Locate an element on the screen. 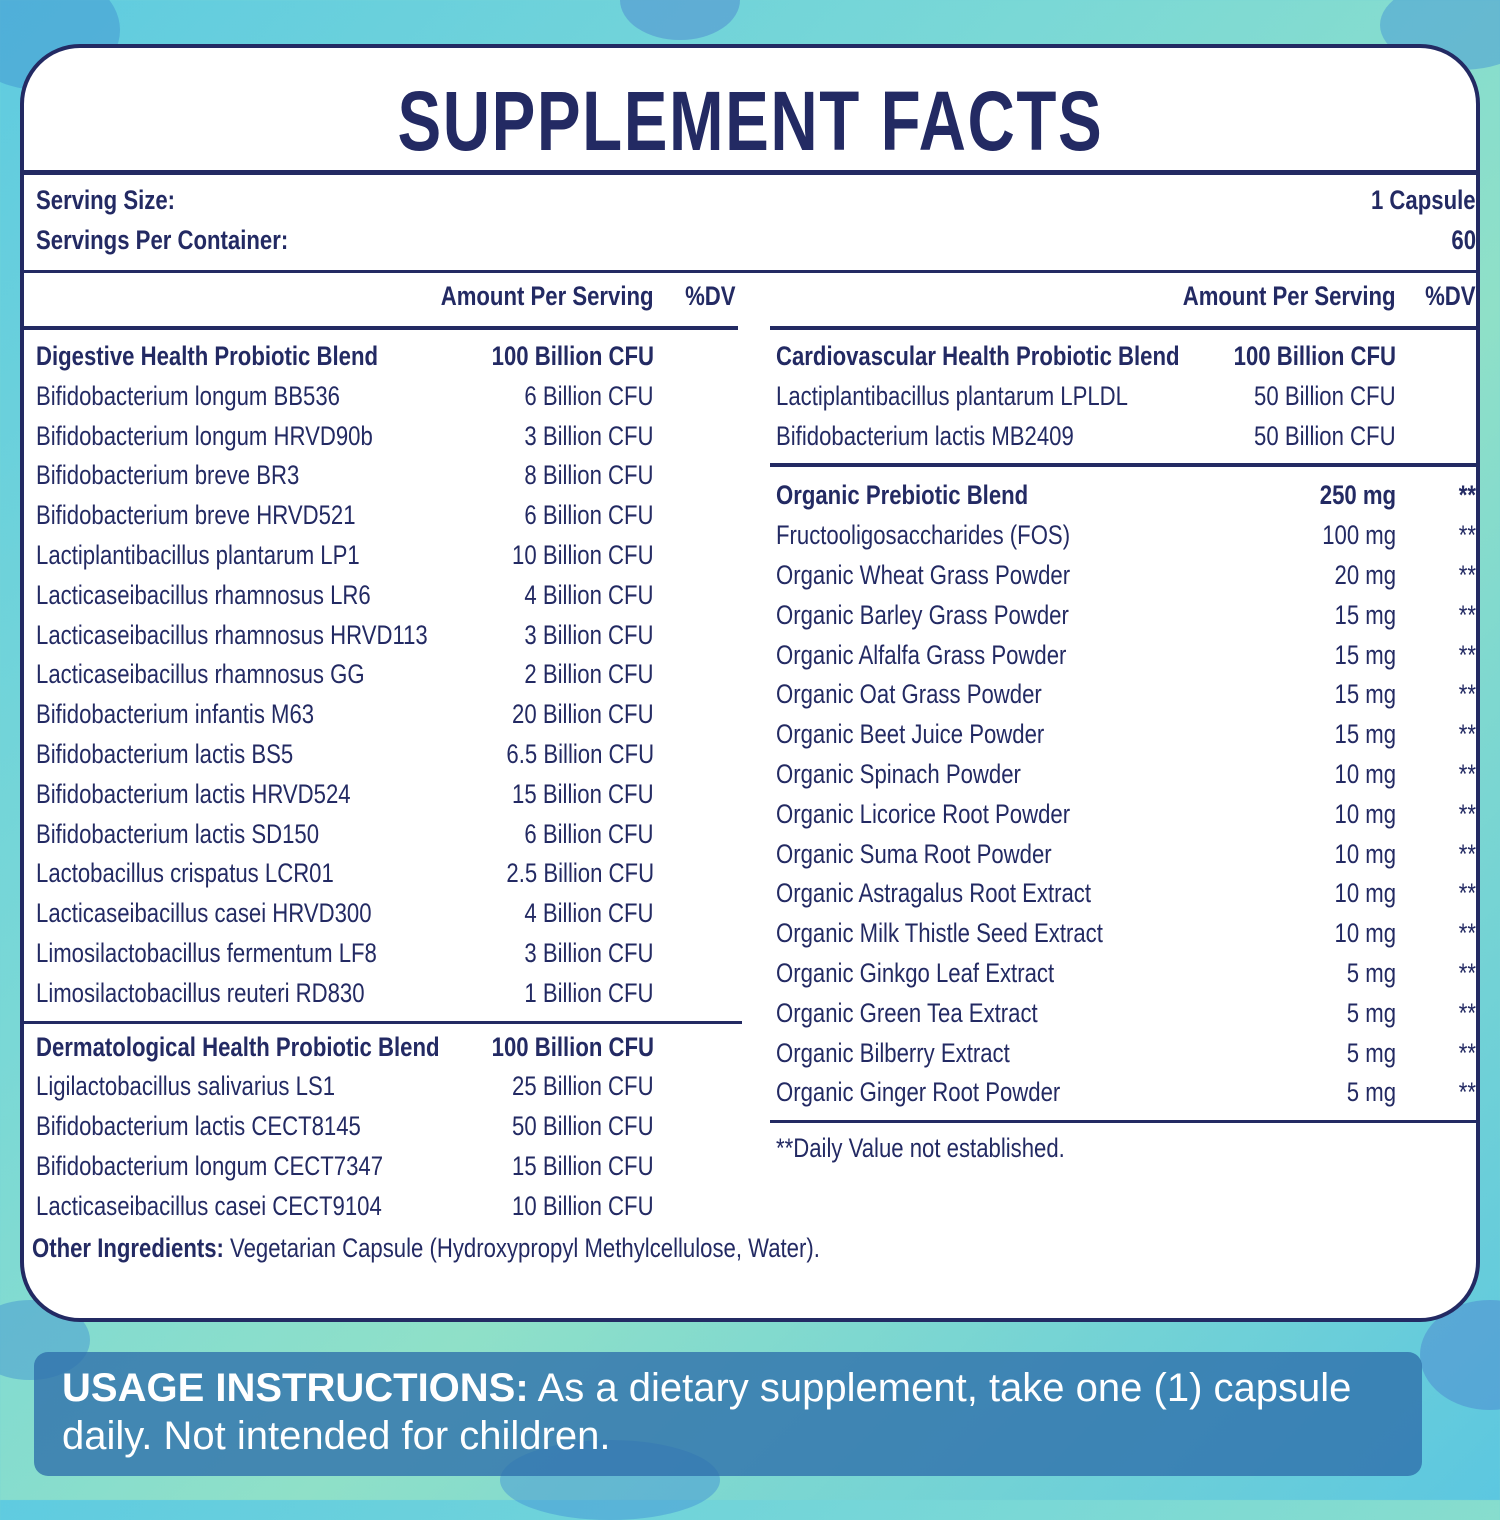  ingredient-amount: 25 Billion CFU is located at coordinates (583, 1086).